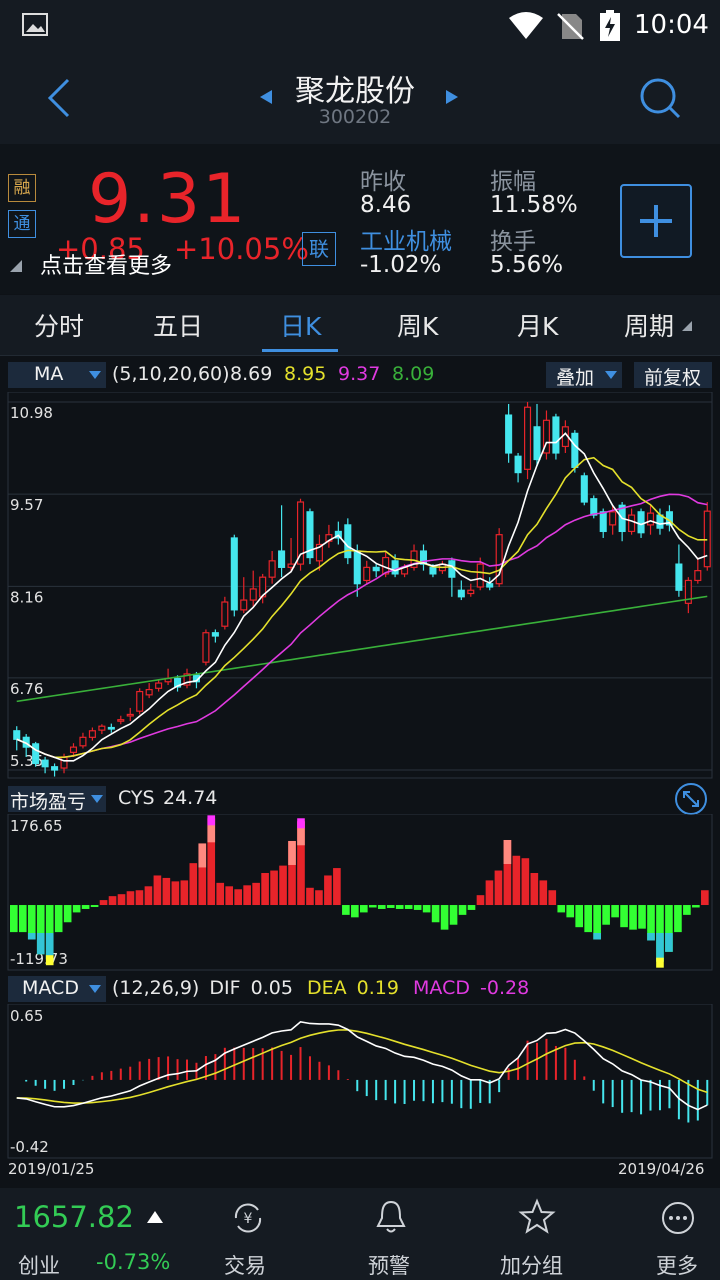  I want to click on plus-icon, so click(656, 221).